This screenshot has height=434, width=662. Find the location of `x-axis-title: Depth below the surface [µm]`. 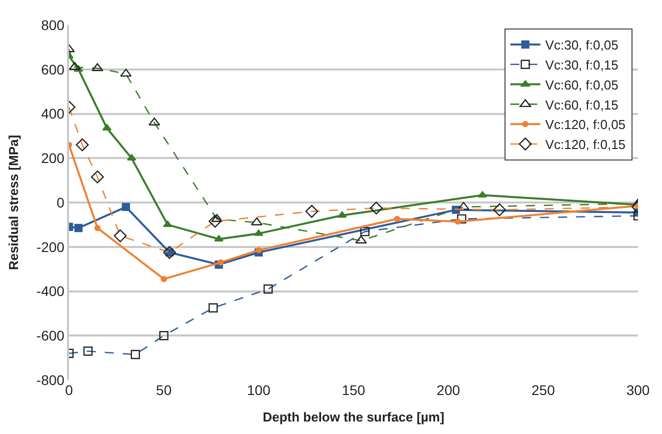

x-axis-title: Depth below the surface [µm] is located at coordinates (353, 417).